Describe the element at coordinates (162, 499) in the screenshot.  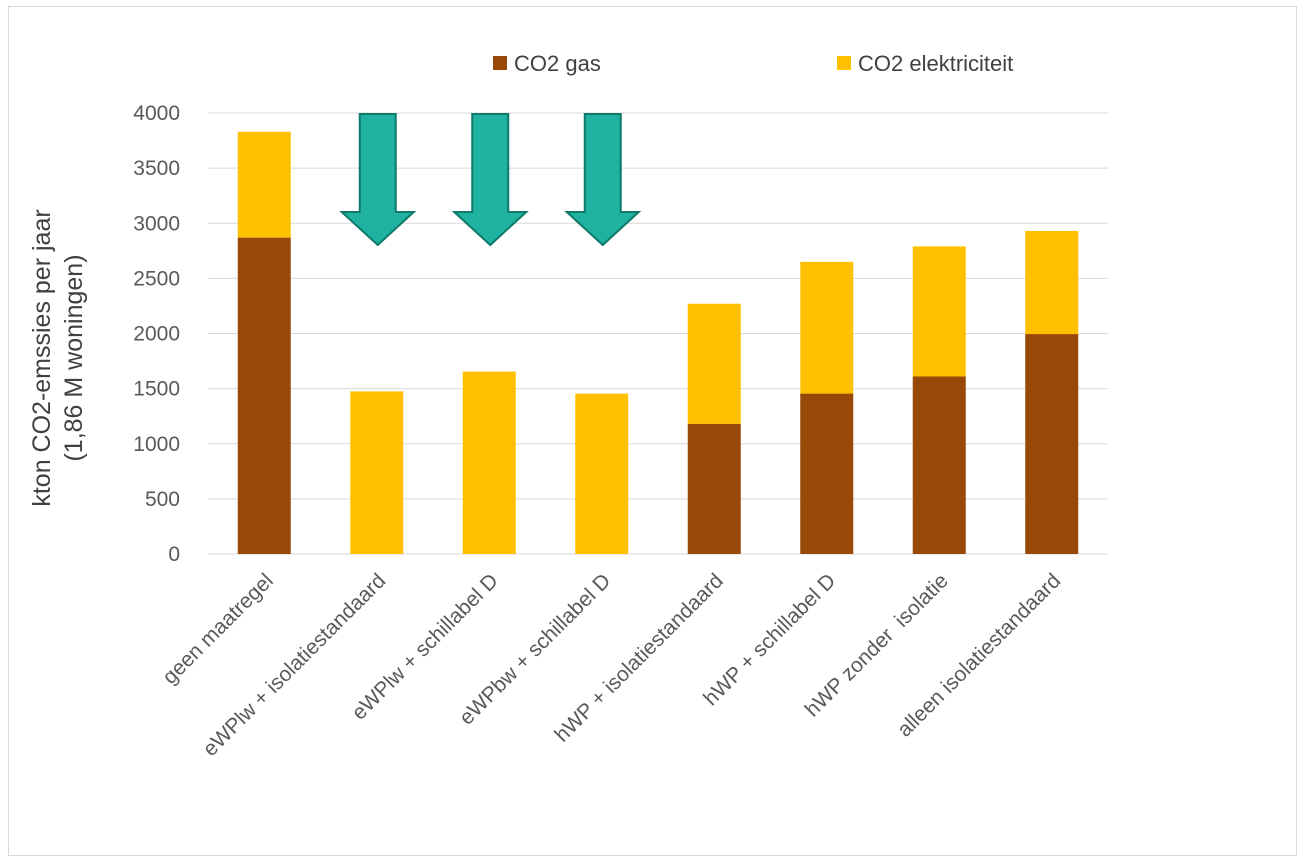
I see `y-tick-label: 500` at that location.